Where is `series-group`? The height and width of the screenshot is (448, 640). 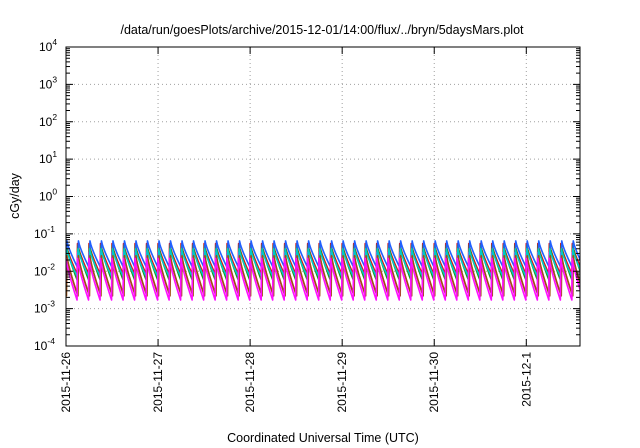 series-group is located at coordinates (323, 270).